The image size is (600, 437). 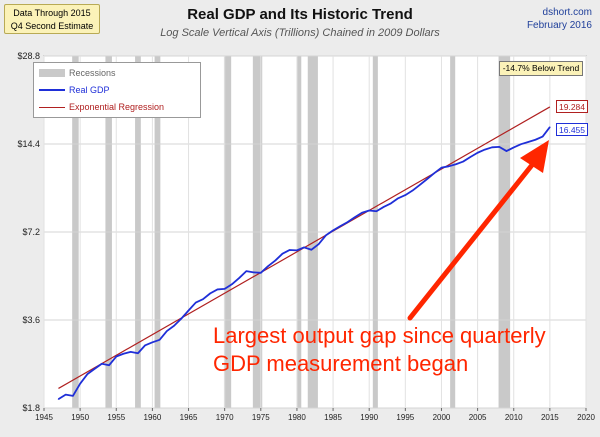 What do you see at coordinates (225, 417) in the screenshot?
I see `x-tick-label: 1970` at bounding box center [225, 417].